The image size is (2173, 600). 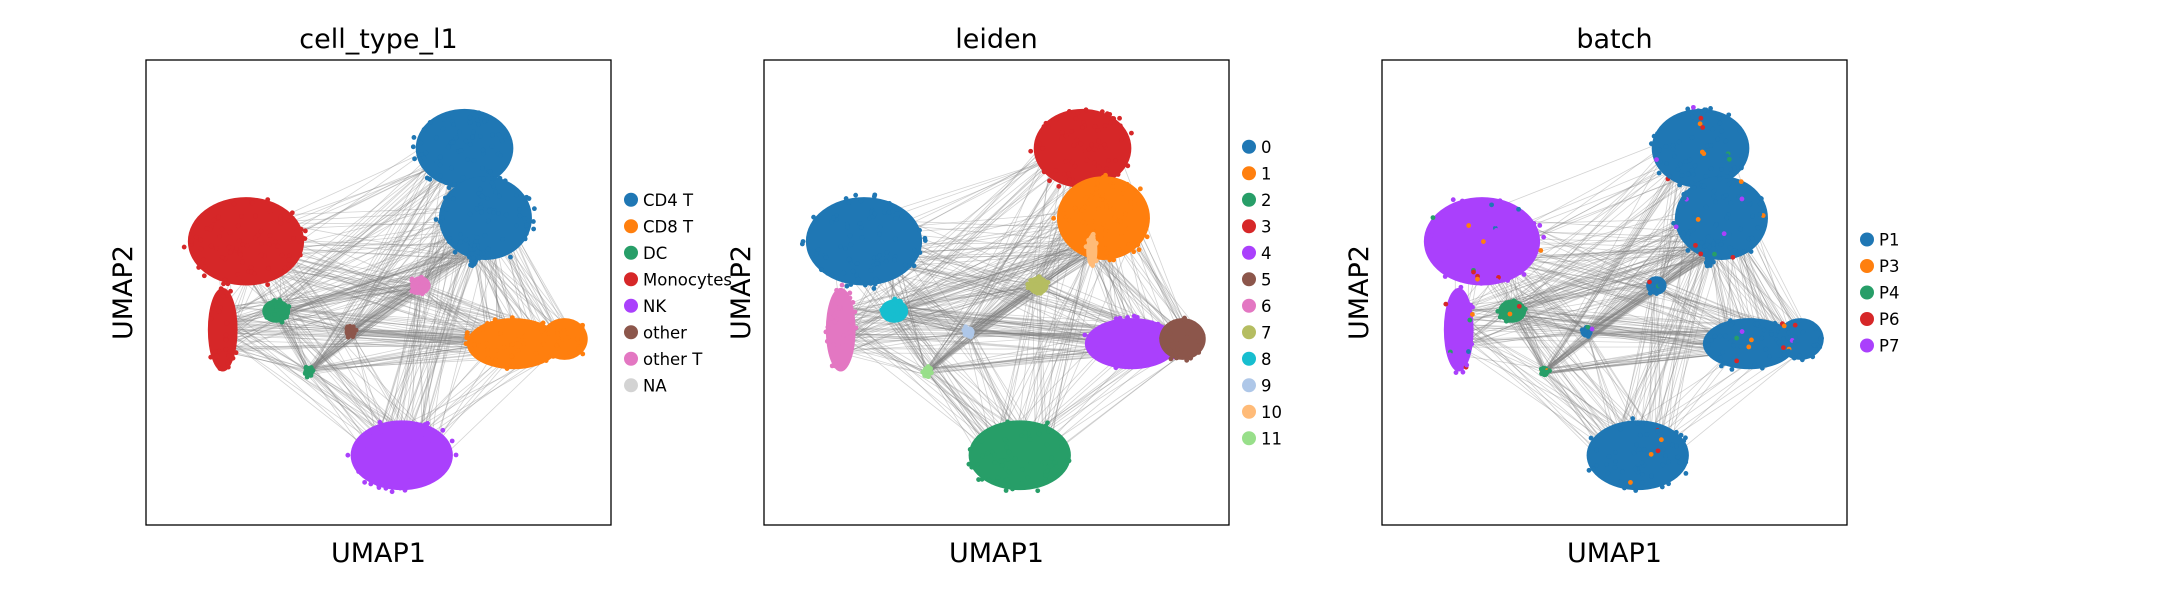 I want to click on legend-label: NK, so click(x=655, y=306).